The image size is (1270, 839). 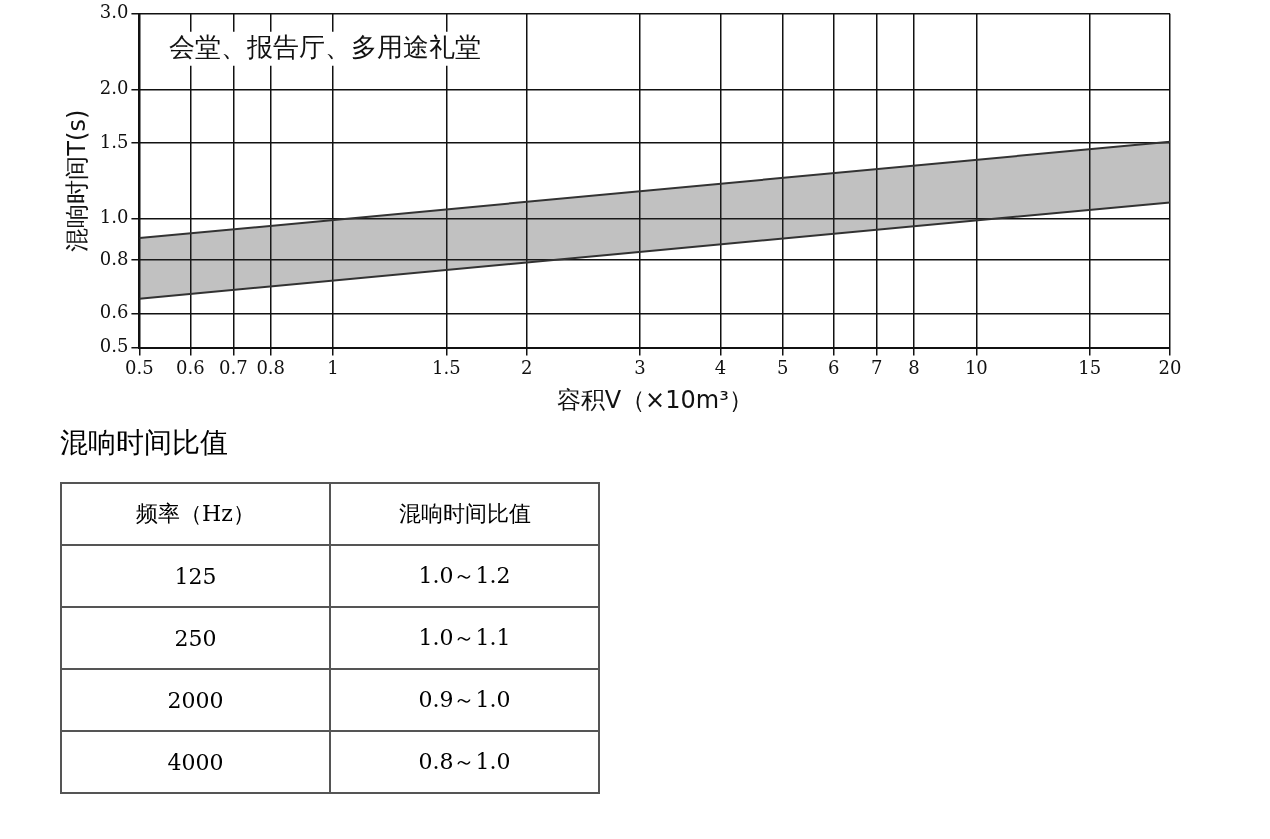 What do you see at coordinates (195, 576) in the screenshot?
I see `text: 125` at bounding box center [195, 576].